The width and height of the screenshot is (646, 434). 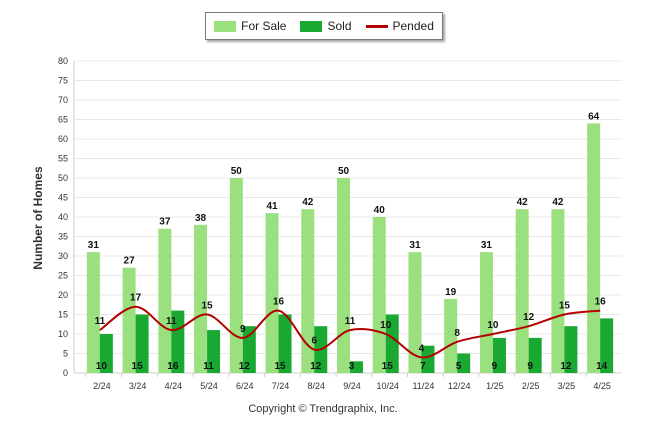 What do you see at coordinates (376, 26) in the screenshot?
I see `pended-line-icon` at bounding box center [376, 26].